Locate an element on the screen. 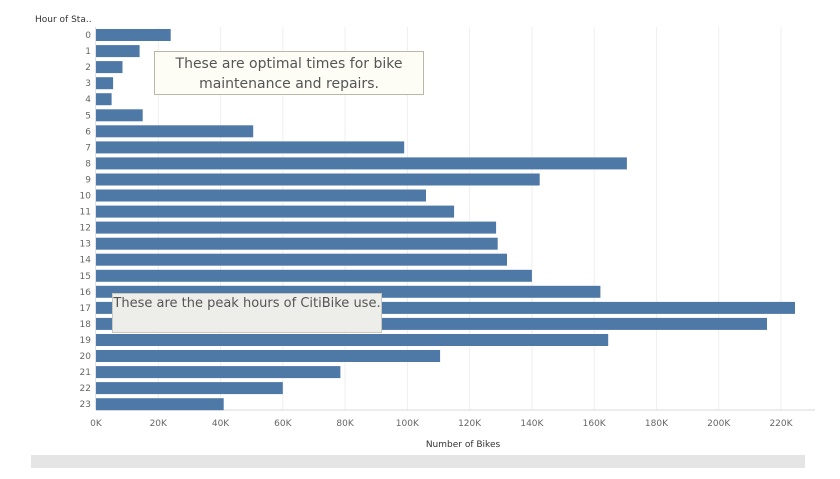 This screenshot has height=479, width=840. x-tick-label: 80K is located at coordinates (345, 424).